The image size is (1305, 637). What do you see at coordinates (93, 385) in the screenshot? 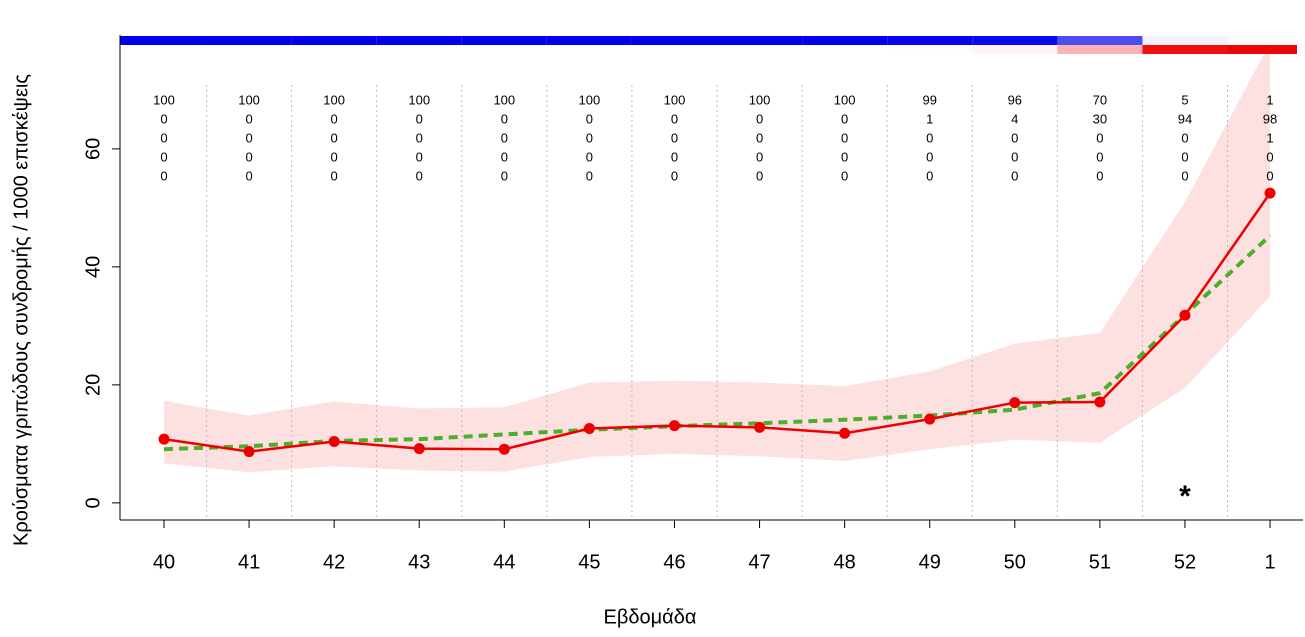
I see `y-tick-label: 20` at bounding box center [93, 385].